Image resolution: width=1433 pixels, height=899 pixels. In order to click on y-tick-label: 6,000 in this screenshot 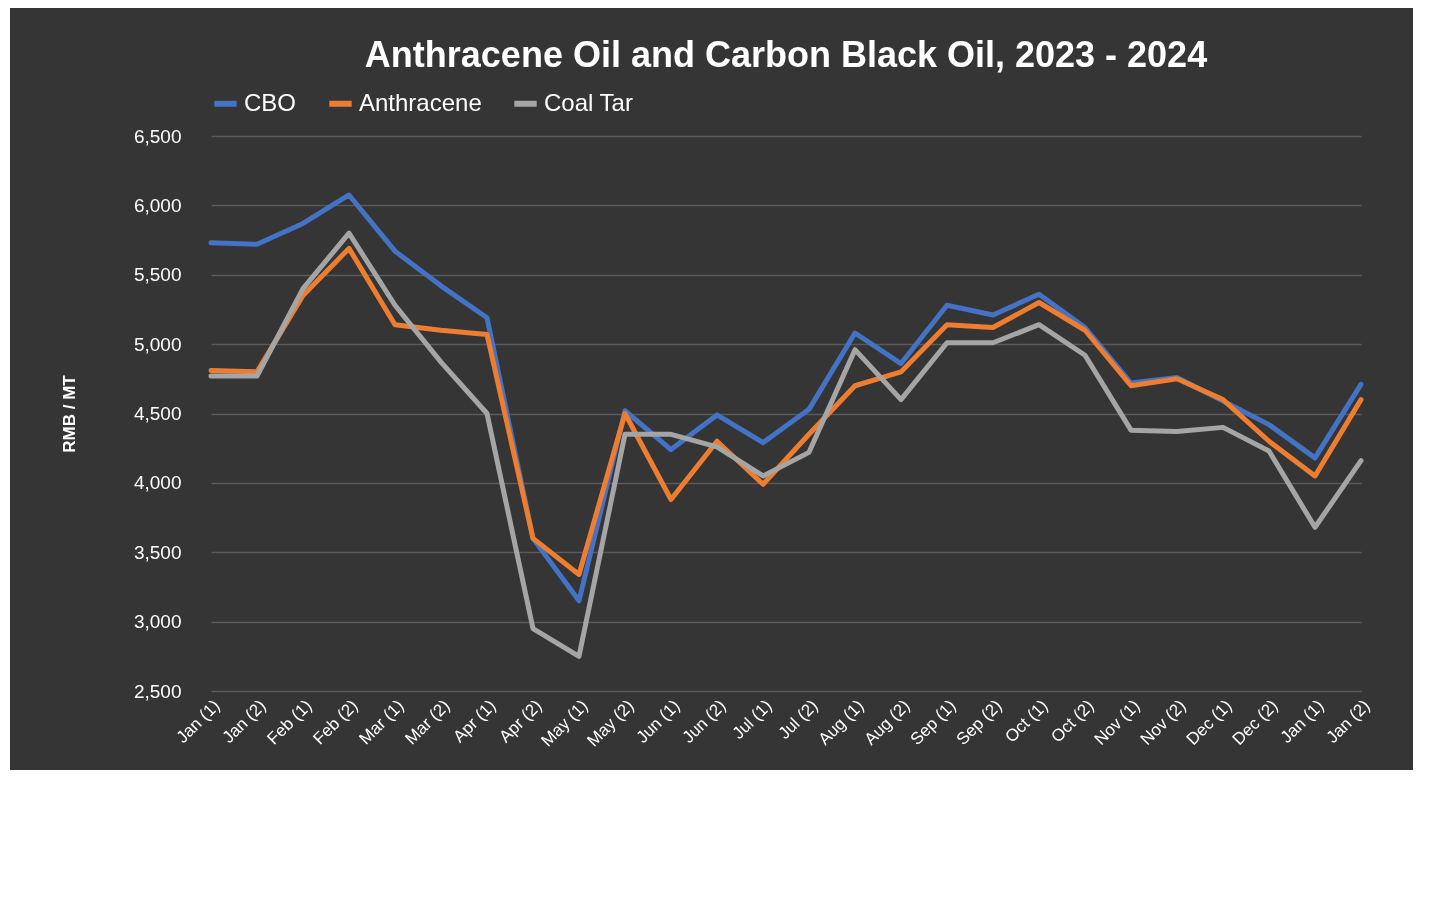, I will do `click(157, 205)`.